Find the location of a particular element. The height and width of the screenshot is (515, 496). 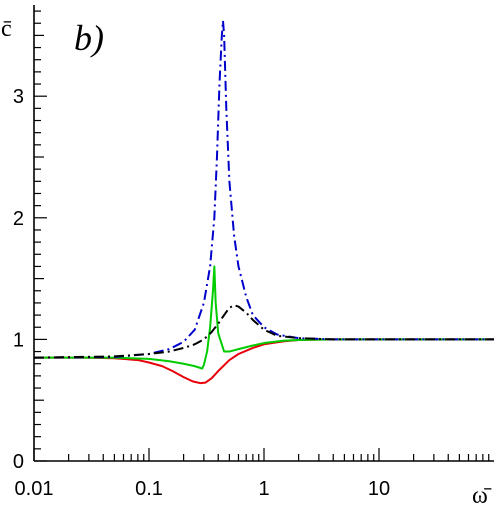

x-axis-label: ω̄ is located at coordinates (482, 496).